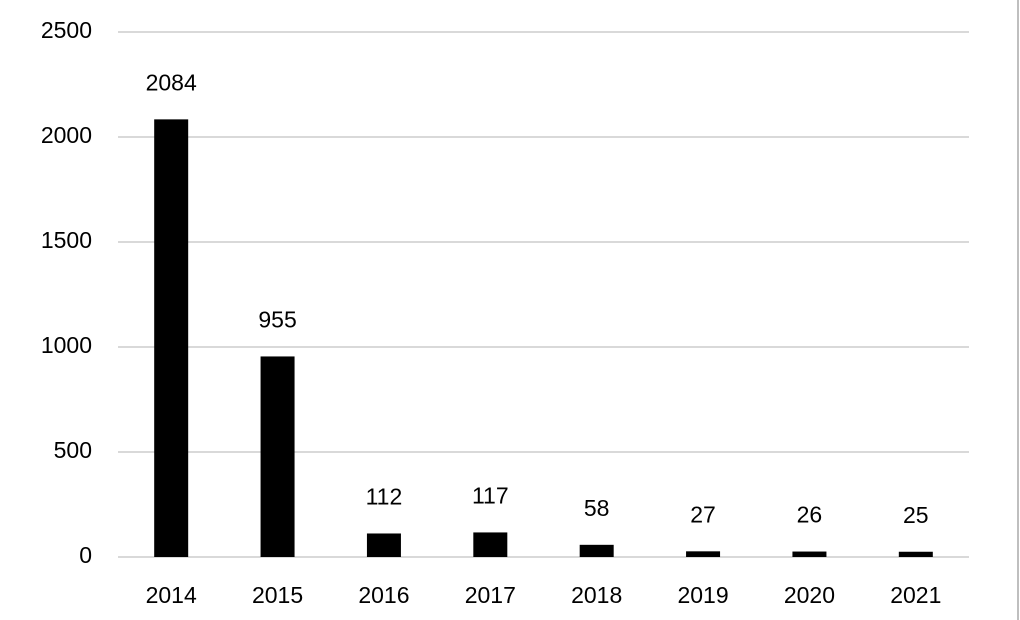 The height and width of the screenshot is (620, 1020). What do you see at coordinates (490, 595) in the screenshot?
I see `x-tick-label: 2017` at bounding box center [490, 595].